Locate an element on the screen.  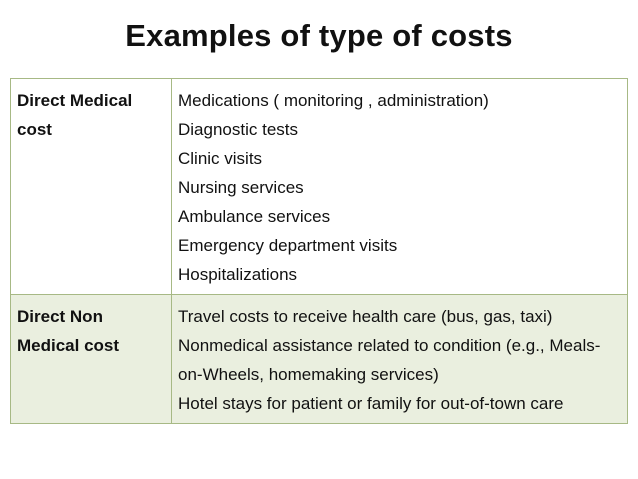
list-item: Clinic visits is located at coordinates (220, 158).